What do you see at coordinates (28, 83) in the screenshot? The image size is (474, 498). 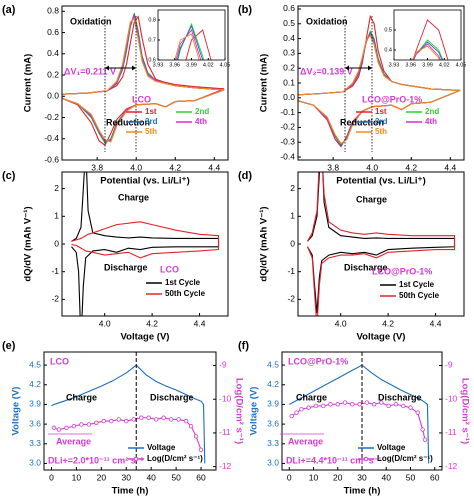 I see `y-axis-label: Current (mA)` at bounding box center [28, 83].